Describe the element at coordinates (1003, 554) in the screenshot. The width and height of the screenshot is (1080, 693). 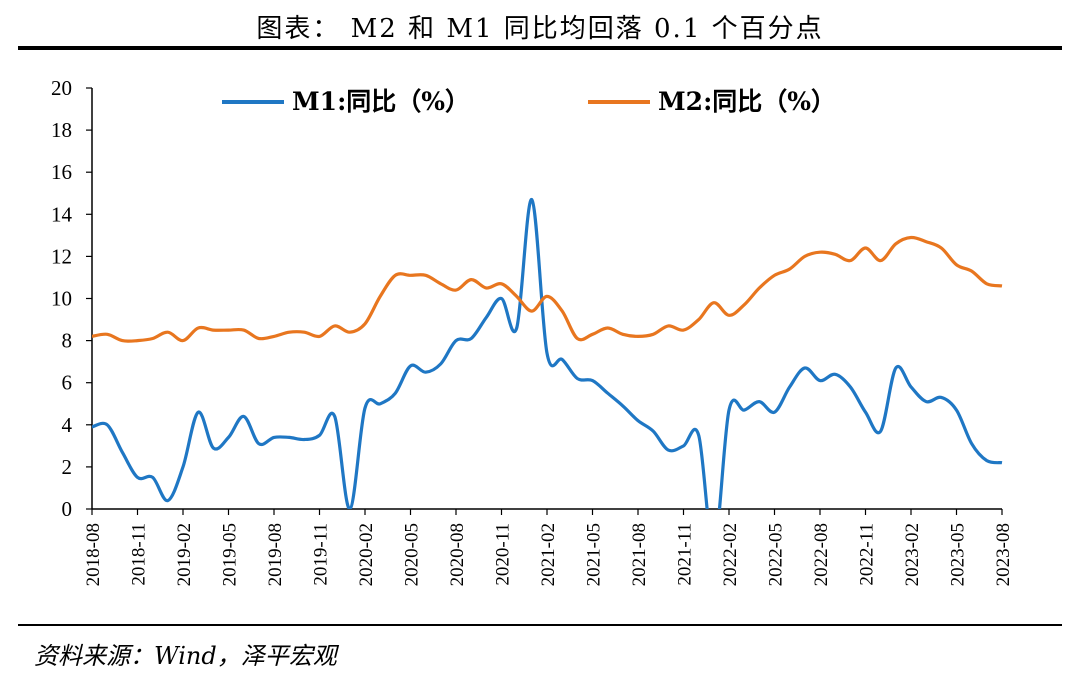
I see `x-tick-label: 2023-08` at that location.